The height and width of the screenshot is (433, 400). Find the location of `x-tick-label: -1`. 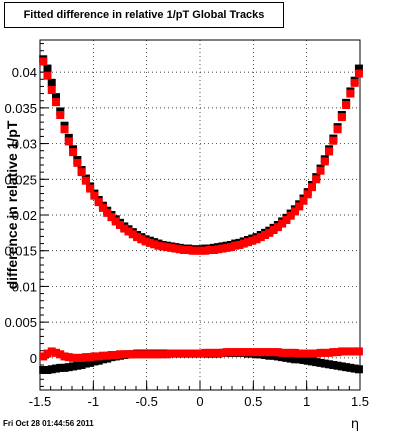

x-tick-label: -1 is located at coordinates (94, 401).